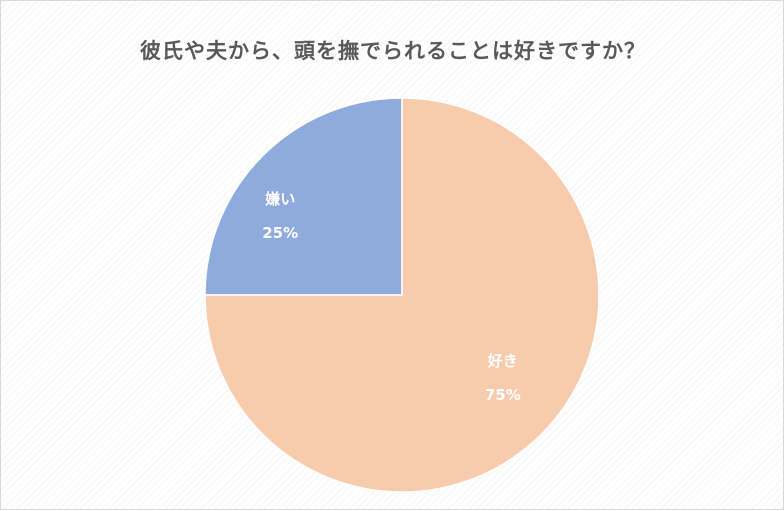 This screenshot has height=511, width=784. Describe the element at coordinates (502, 361) in the screenshot. I see `slice-category-label: 好き` at that location.